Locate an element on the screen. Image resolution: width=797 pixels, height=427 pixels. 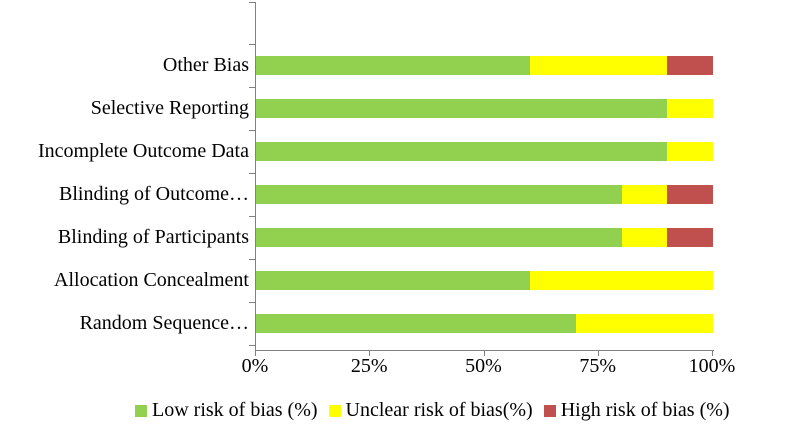
legend-item: High risk of bias (%) is located at coordinates (636, 410).